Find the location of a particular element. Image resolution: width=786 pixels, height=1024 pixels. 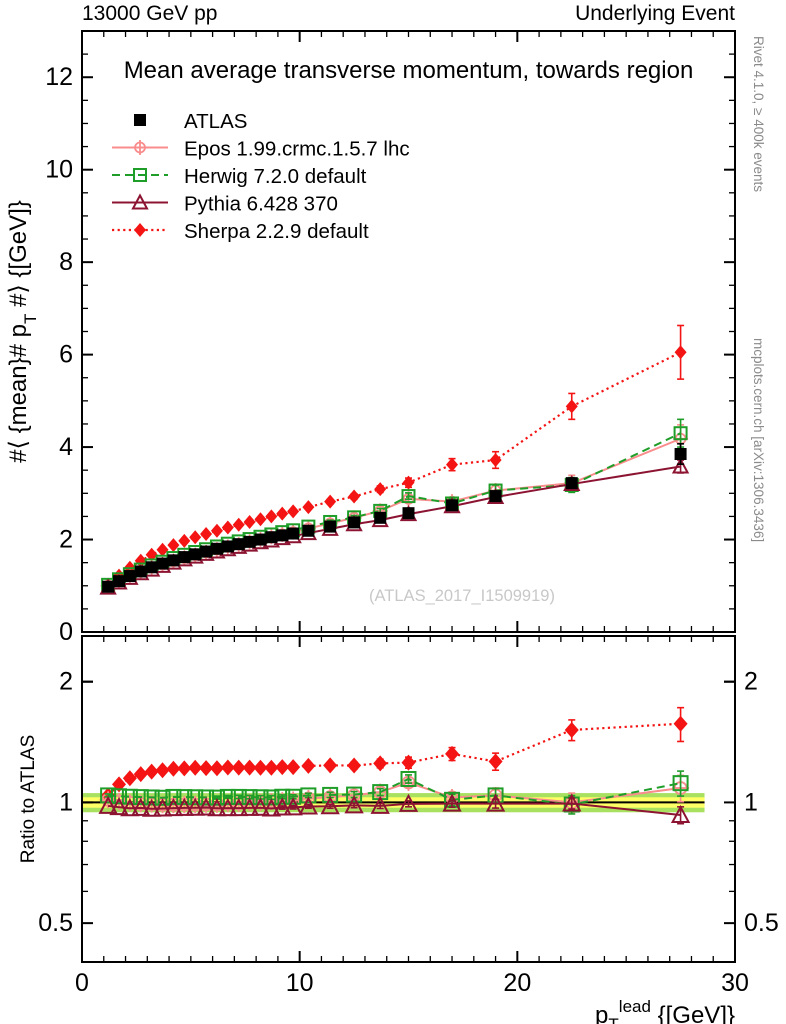

ratio-series-herwig is located at coordinates (394, 792).